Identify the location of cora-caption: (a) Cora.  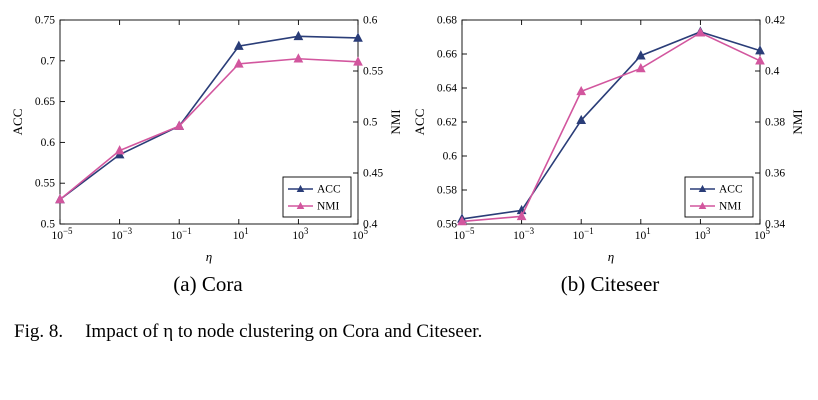
(208, 284).